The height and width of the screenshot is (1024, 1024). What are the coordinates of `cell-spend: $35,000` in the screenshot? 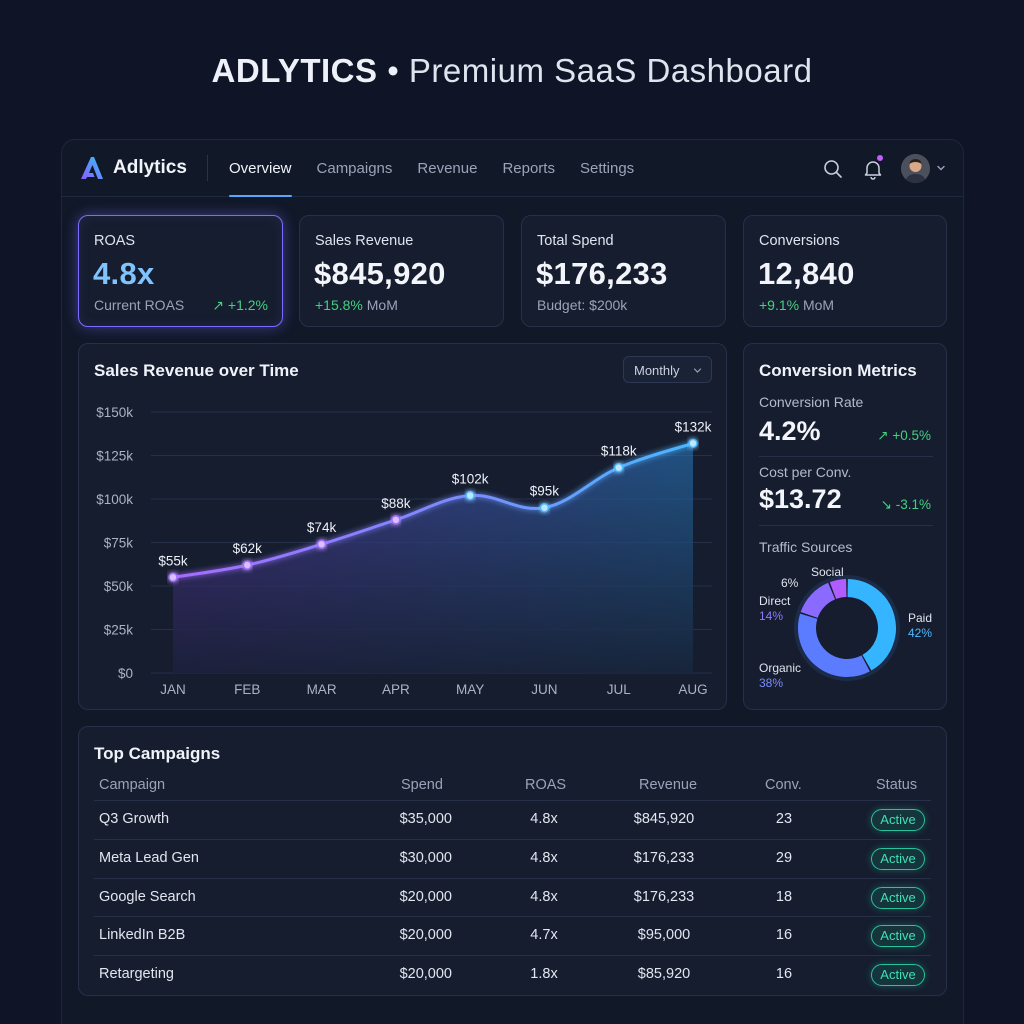 It's located at (425, 819).